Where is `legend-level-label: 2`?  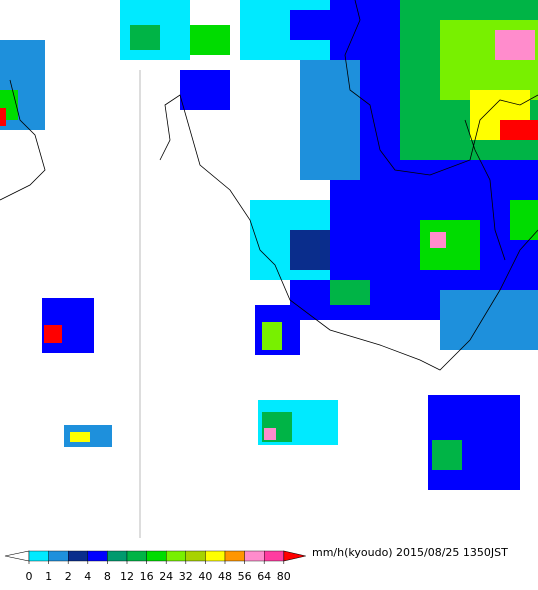
legend-level-label: 2 is located at coordinates (68, 576).